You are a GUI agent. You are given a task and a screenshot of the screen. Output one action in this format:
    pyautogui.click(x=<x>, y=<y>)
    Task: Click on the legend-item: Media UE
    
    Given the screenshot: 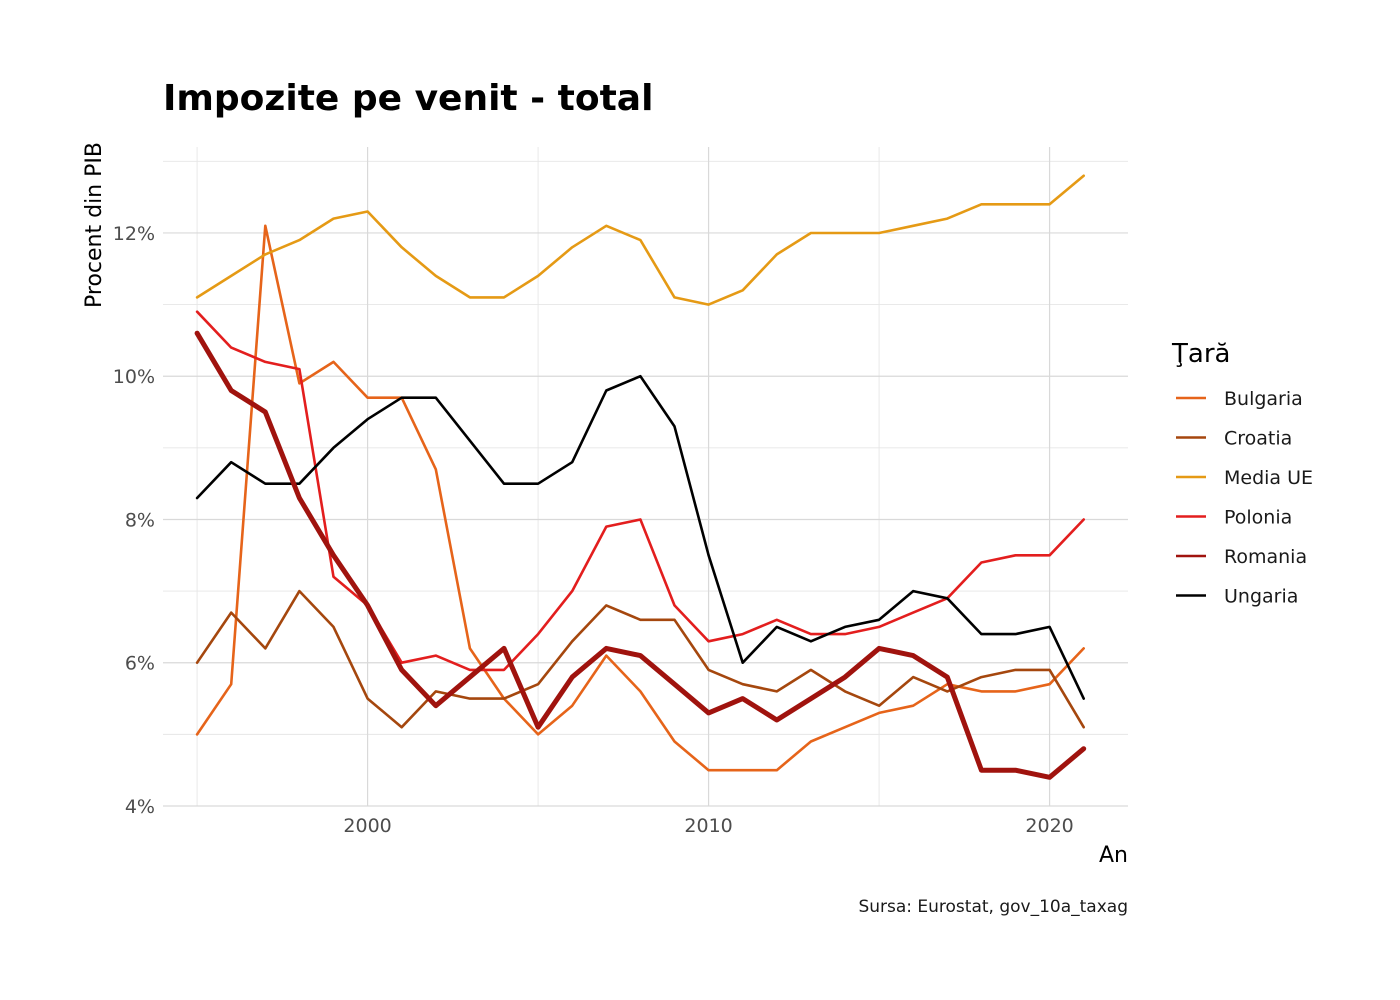 What is the action you would take?
    pyautogui.click(x=1244, y=478)
    